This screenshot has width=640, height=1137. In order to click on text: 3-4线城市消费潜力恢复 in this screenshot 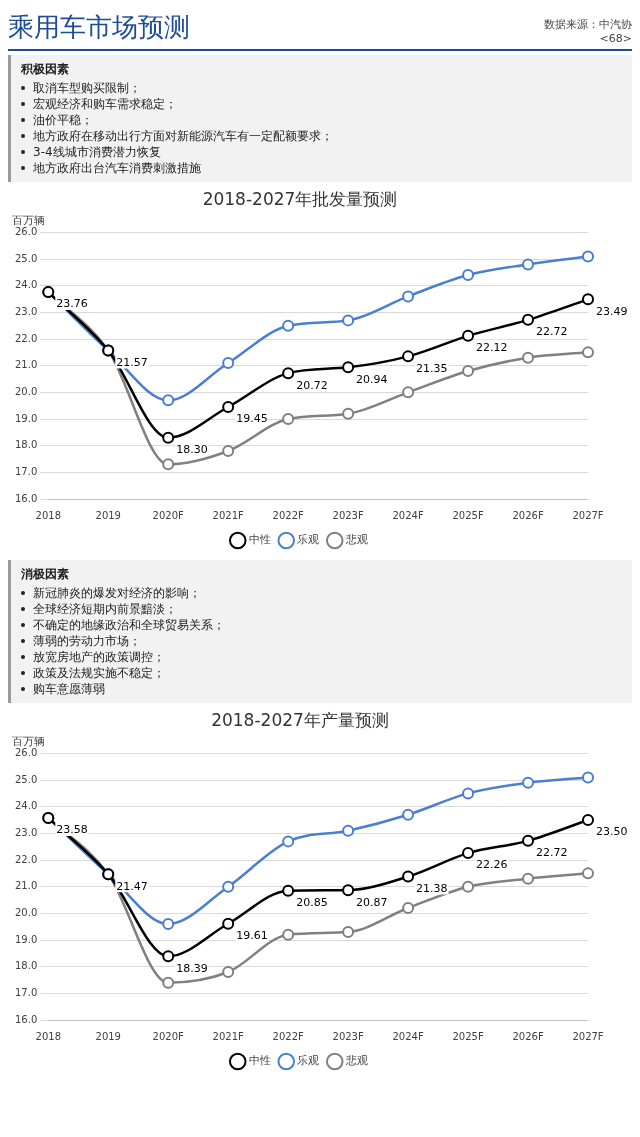, I will do `click(97, 152)`.